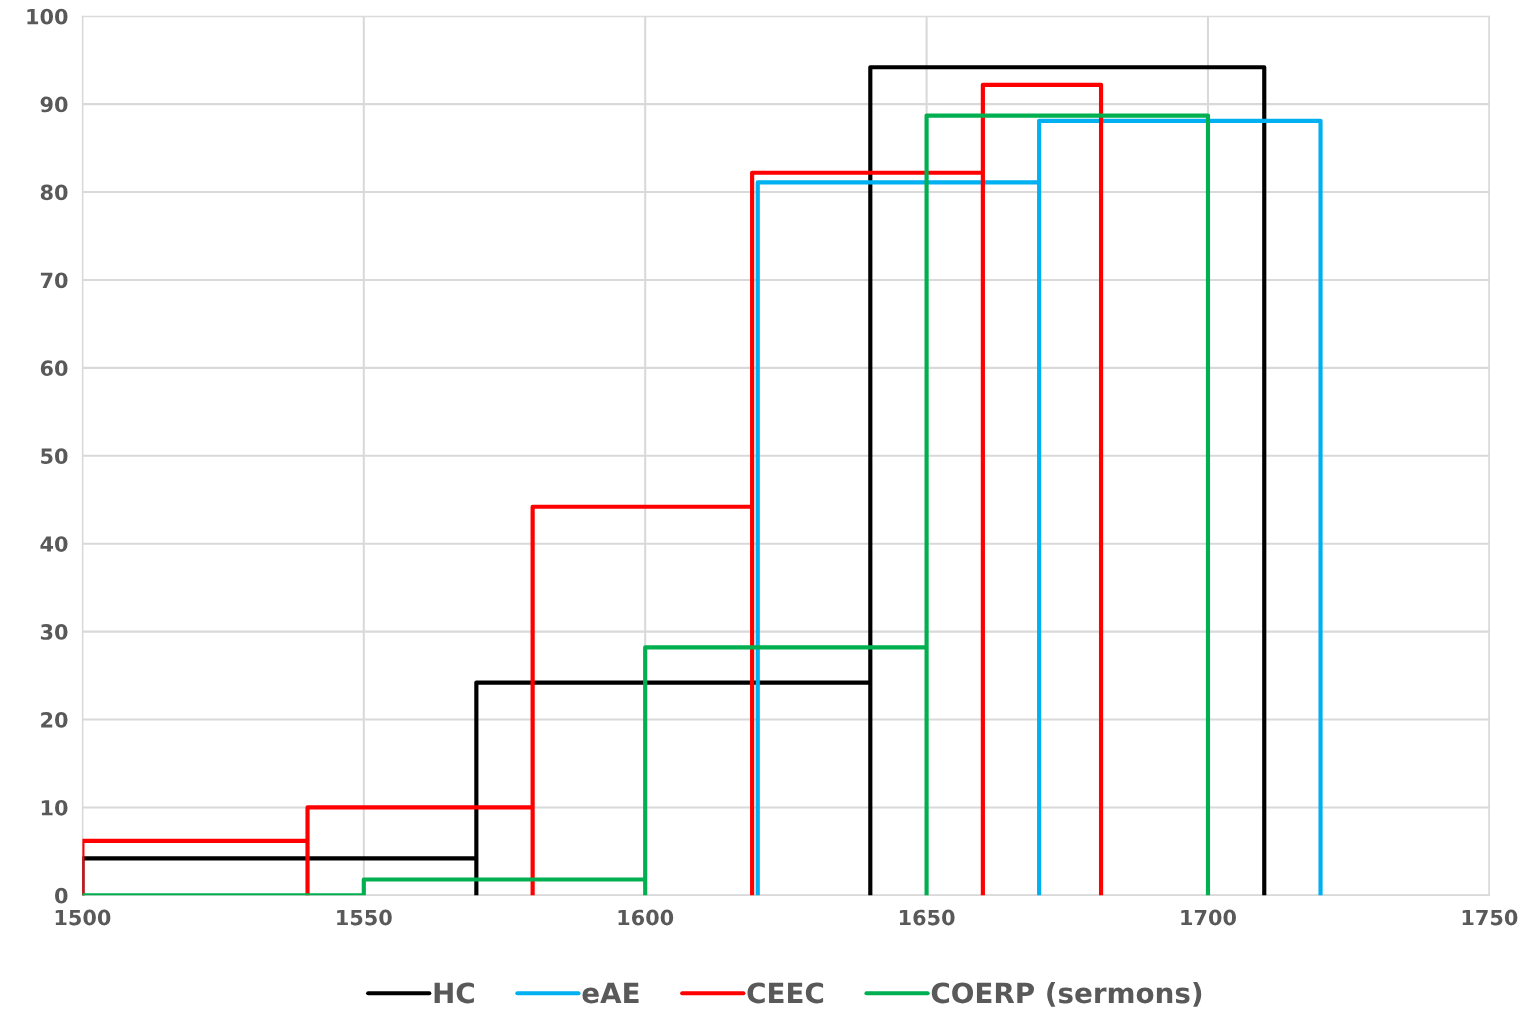 This screenshot has width=1526, height=1014. Describe the element at coordinates (610, 993) in the screenshot. I see `legend-label: eAE` at that location.